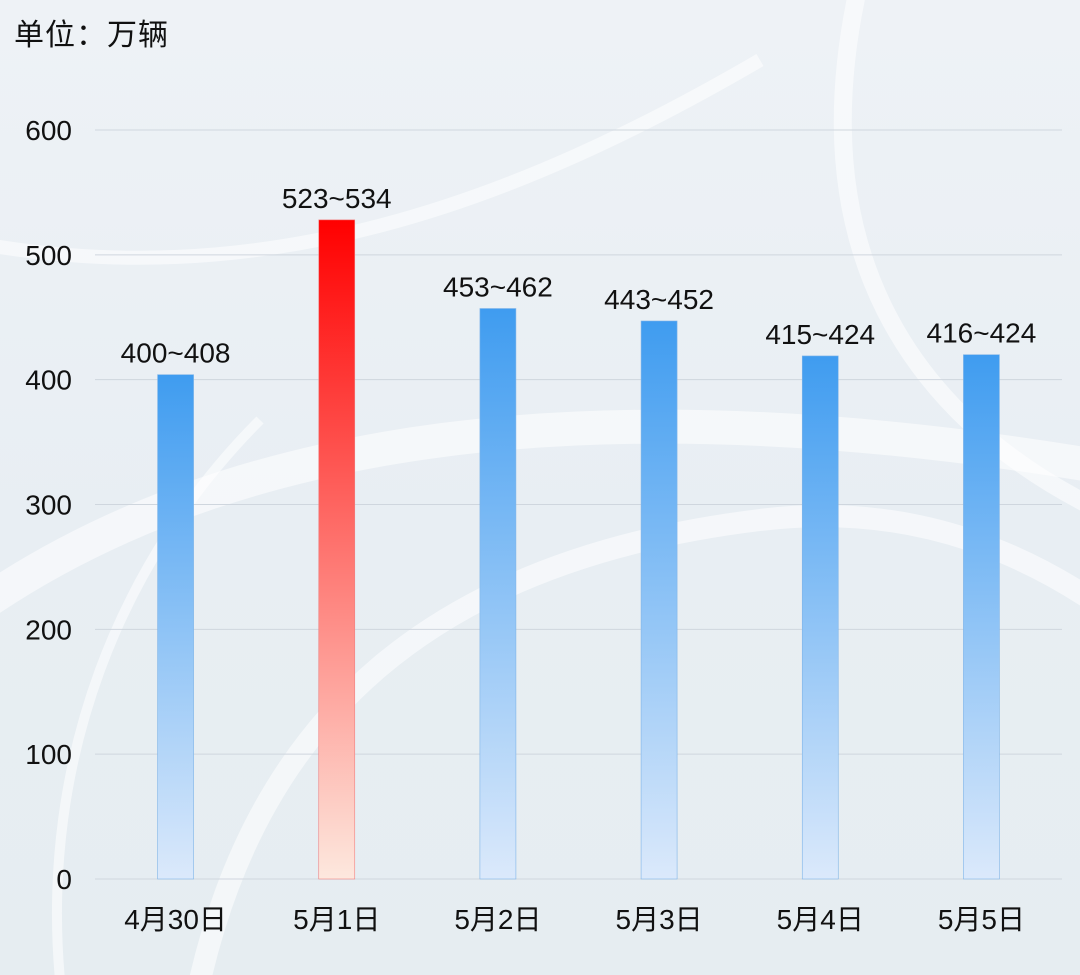 This screenshot has width=1080, height=975. Describe the element at coordinates (48, 754) in the screenshot. I see `y-tick-label: 100` at that location.